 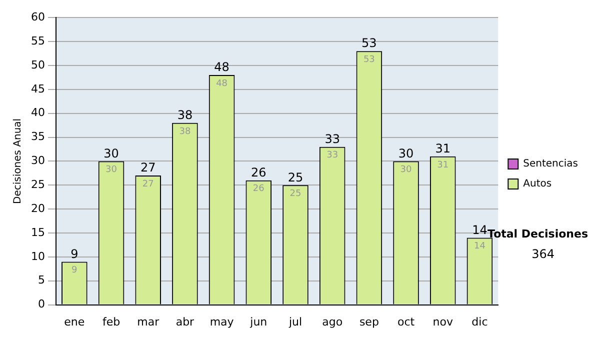 I want to click on data-label: 48, so click(x=222, y=83).